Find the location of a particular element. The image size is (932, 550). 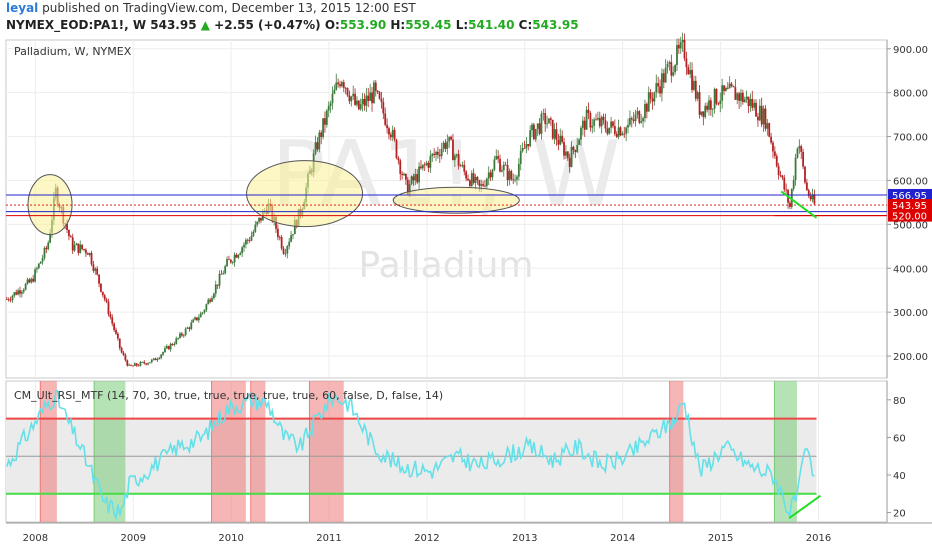

publisher-username: leyal is located at coordinates (22, 8).